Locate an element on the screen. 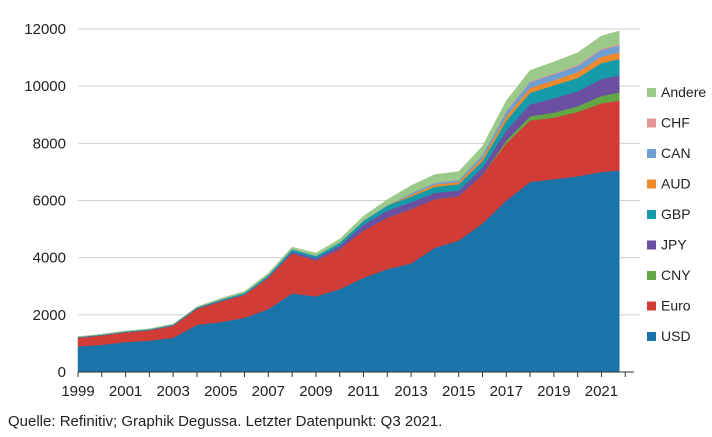 The height and width of the screenshot is (437, 712). y-tick-label-6000: 6000 is located at coordinates (49, 201).